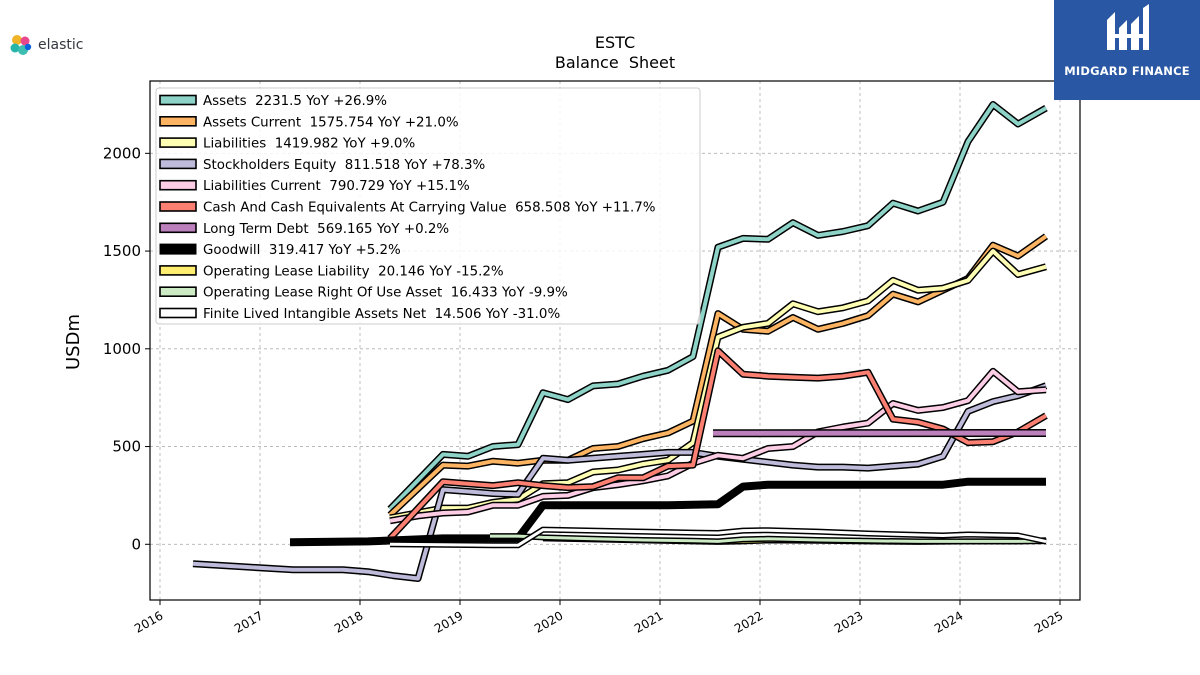 The width and height of the screenshot is (1200, 675). What do you see at coordinates (122, 349) in the screenshot?
I see `y-tick-label: 1000` at bounding box center [122, 349].